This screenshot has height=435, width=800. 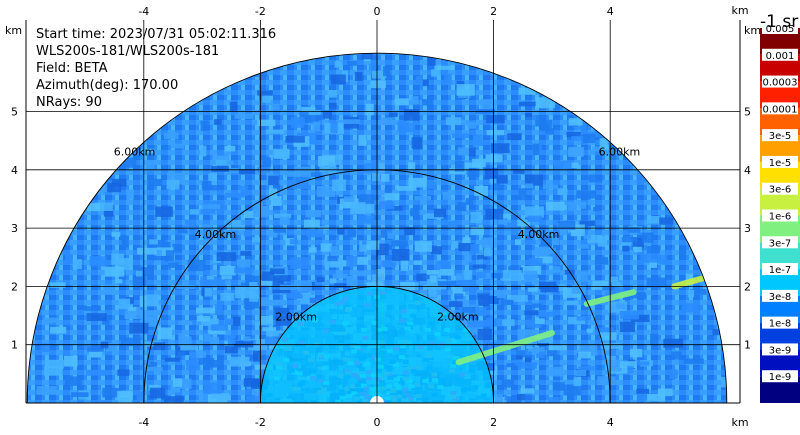 What do you see at coordinates (13, 30) in the screenshot?
I see `y-unit-label-left: km` at bounding box center [13, 30].